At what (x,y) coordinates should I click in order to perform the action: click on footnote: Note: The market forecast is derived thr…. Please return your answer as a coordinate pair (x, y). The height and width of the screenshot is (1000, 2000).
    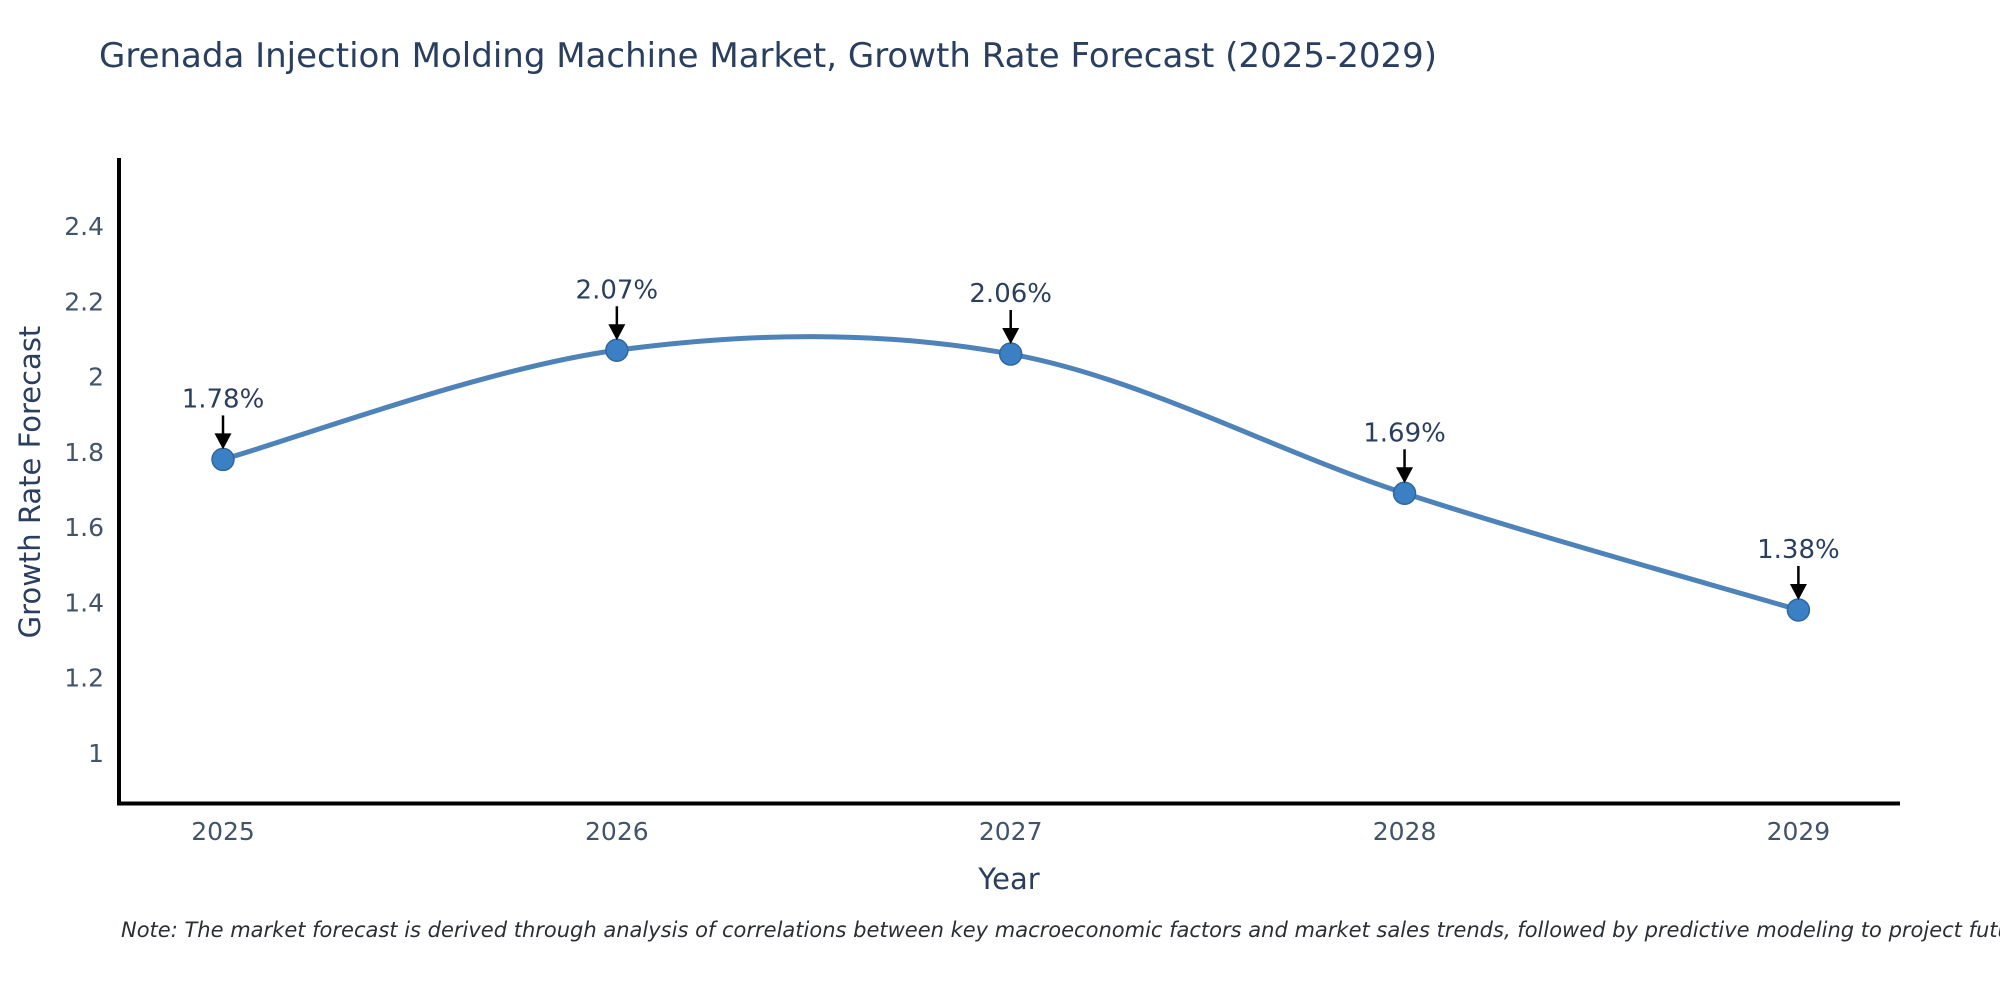
    Looking at the image, I should click on (1060, 930).